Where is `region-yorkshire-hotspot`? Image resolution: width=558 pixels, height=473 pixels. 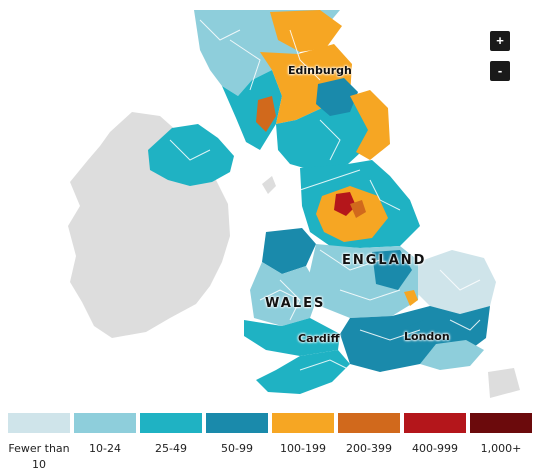
region-yorkshire-hotspot is located at coordinates (352, 214).